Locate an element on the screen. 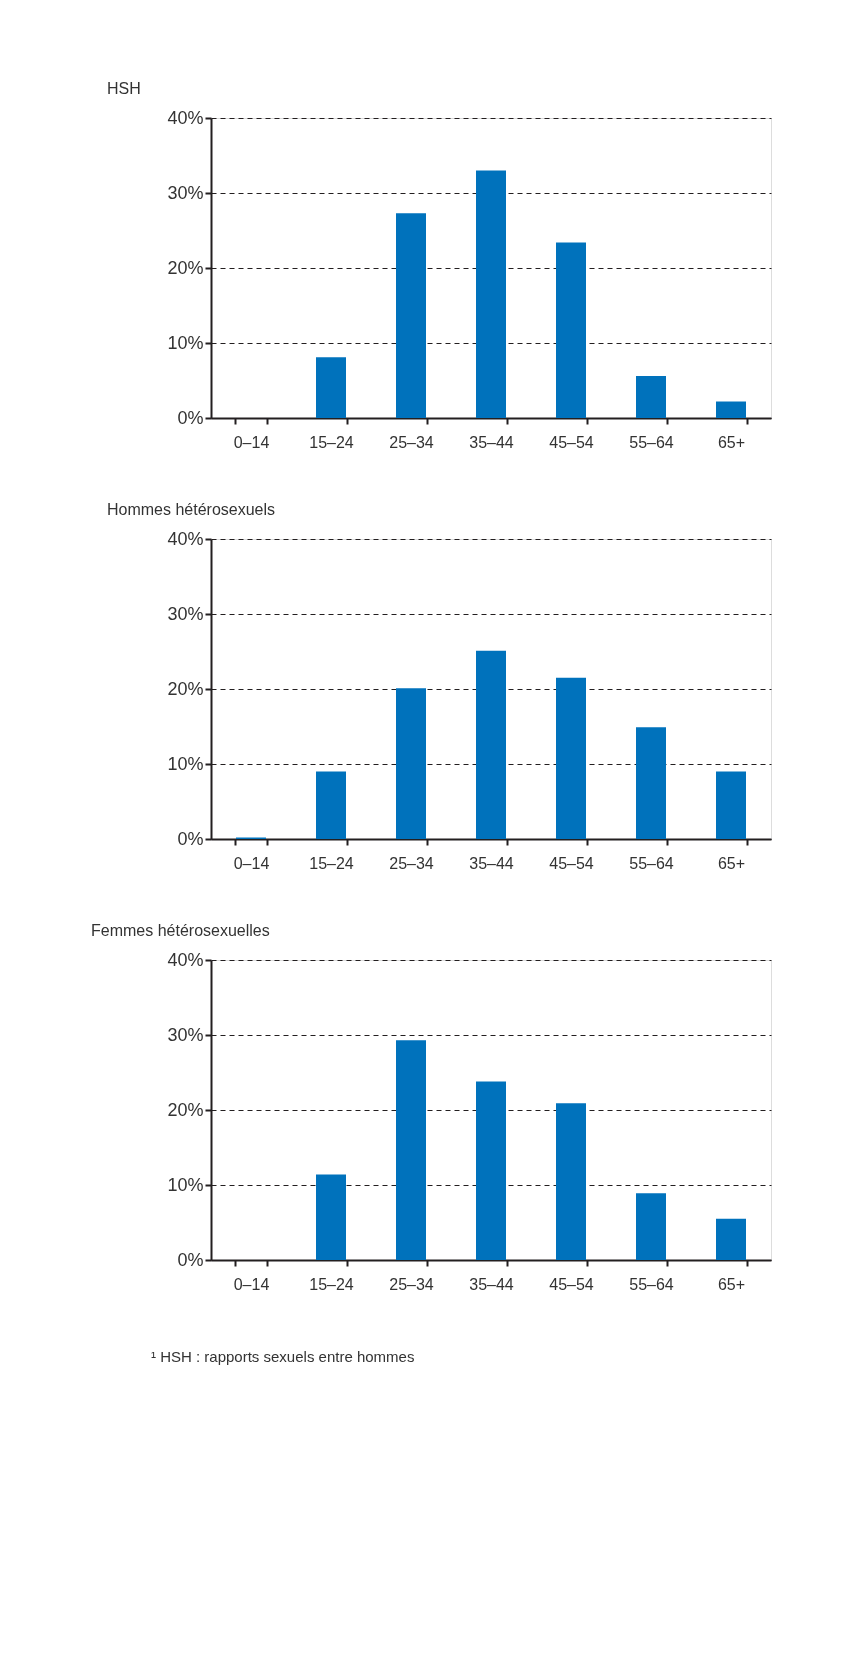  chart-title: Hommes hétérosexuels is located at coordinates (191, 509).